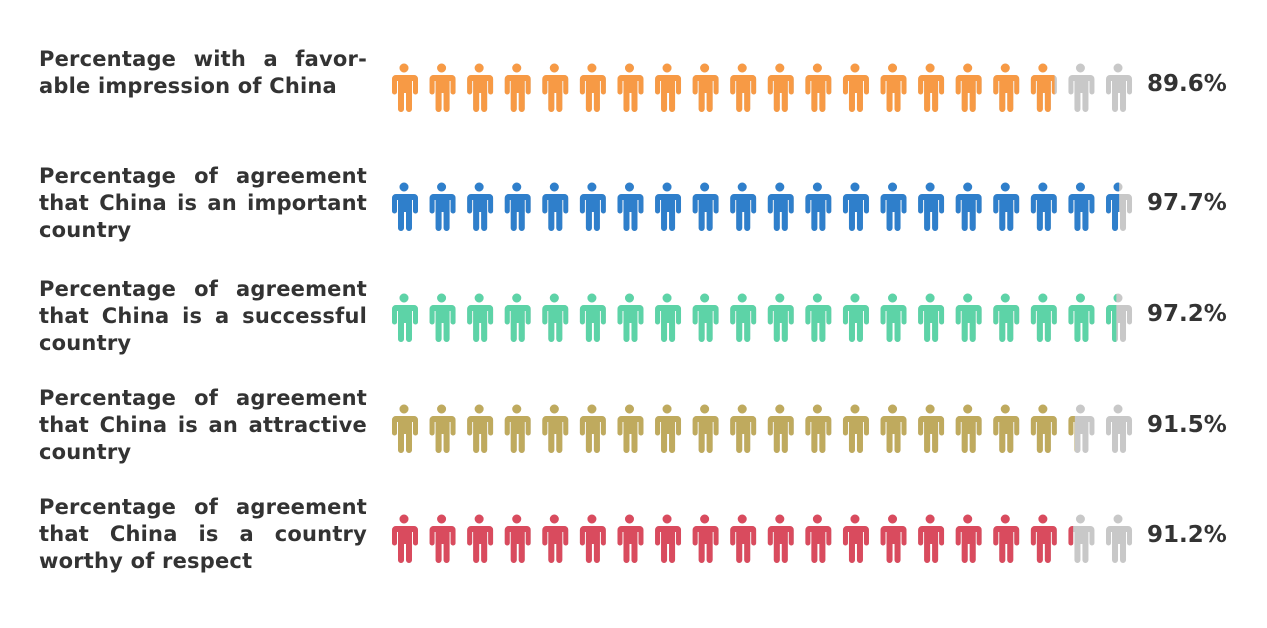 The width and height of the screenshot is (1267, 628). Describe the element at coordinates (1187, 314) in the screenshot. I see `value-label: 97.2%` at that location.